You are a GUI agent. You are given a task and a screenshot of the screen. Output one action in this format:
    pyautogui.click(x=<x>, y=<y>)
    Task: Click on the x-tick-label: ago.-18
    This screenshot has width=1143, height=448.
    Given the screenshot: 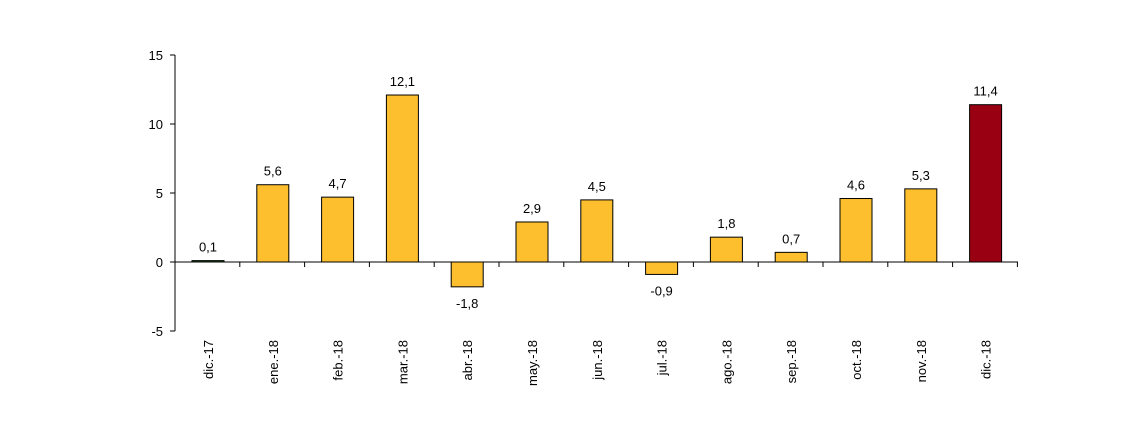 What is the action you would take?
    pyautogui.click(x=726, y=362)
    